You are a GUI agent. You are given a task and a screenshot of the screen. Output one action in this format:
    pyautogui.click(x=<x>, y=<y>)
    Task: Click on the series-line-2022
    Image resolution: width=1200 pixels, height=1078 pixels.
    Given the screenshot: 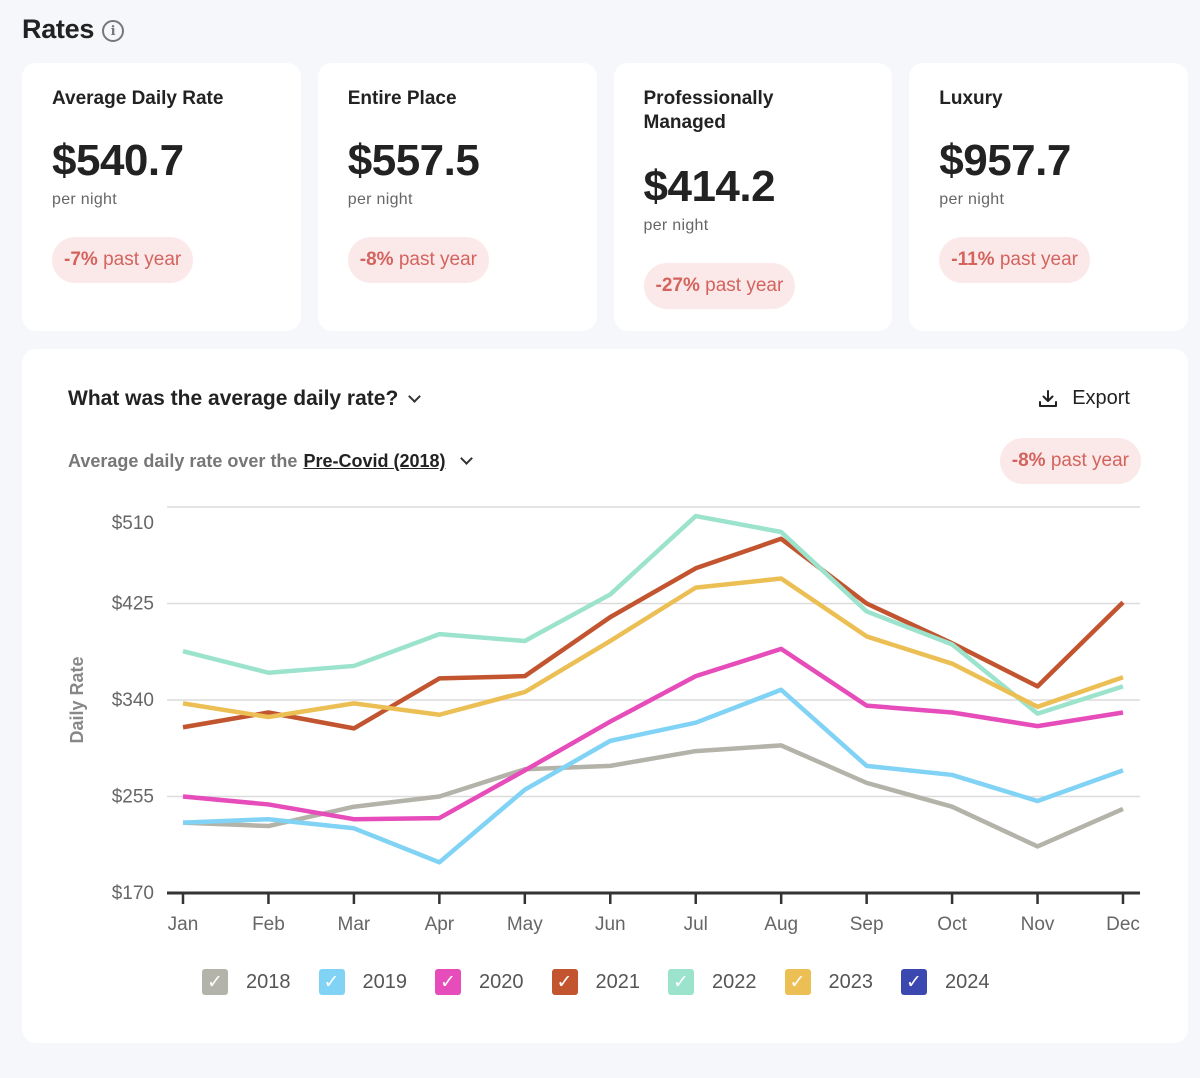 What is the action you would take?
    pyautogui.click(x=653, y=614)
    